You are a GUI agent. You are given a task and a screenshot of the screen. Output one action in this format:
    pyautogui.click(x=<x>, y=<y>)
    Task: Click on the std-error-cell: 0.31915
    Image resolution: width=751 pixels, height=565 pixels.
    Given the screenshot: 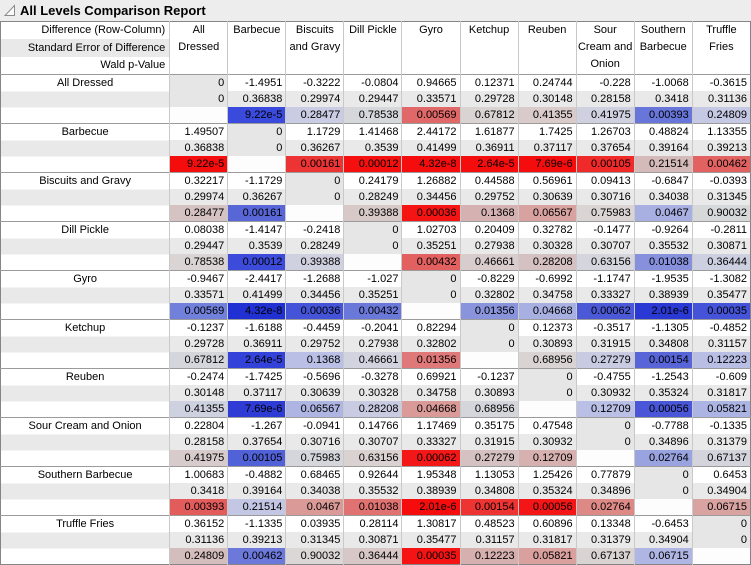 What is the action you would take?
    pyautogui.click(x=605, y=344)
    